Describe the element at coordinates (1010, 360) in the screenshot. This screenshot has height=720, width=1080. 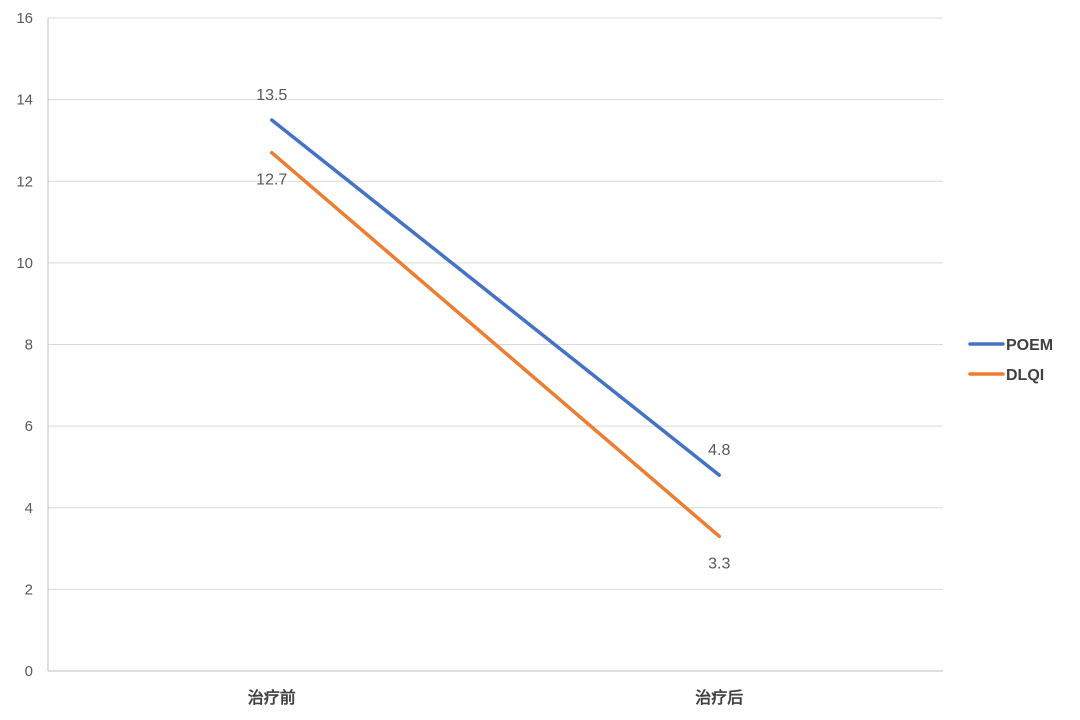
I see `legend: POEM DLQI` at that location.